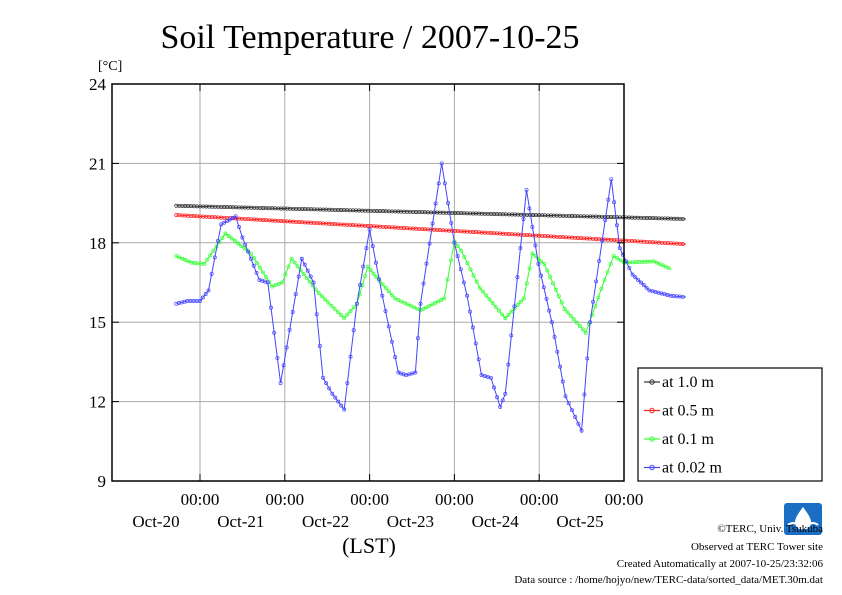 The width and height of the screenshot is (842, 595). Describe the element at coordinates (97, 322) in the screenshot. I see `y-tick-label: 15` at that location.